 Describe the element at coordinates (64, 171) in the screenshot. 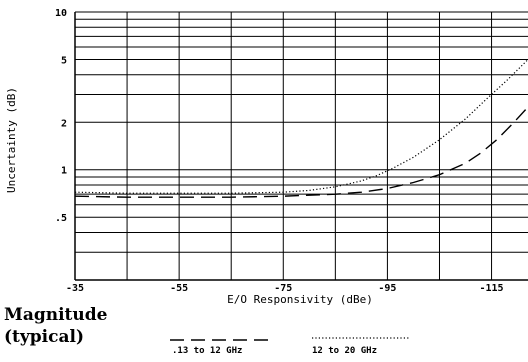

I see `y-tick-label: 1` at that location.